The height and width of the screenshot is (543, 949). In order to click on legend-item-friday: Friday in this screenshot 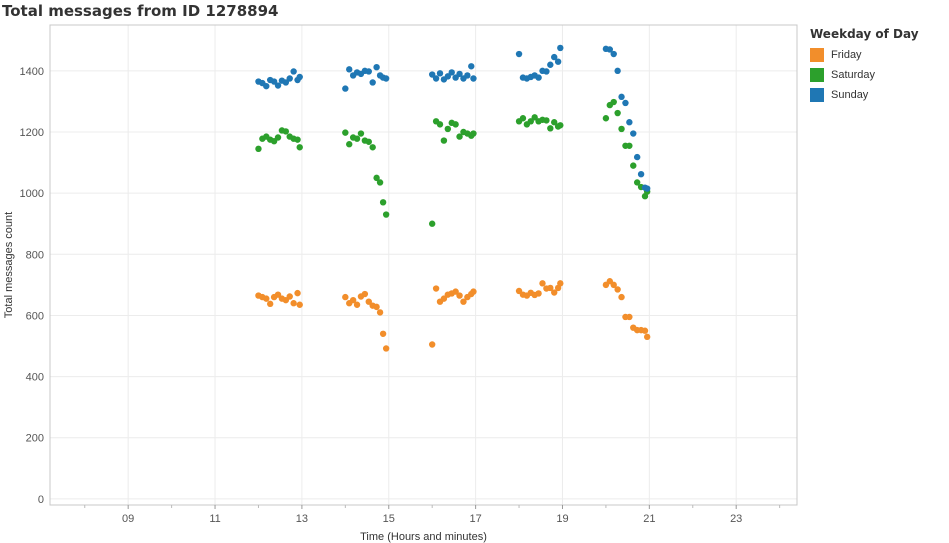, I will do `click(864, 55)`.